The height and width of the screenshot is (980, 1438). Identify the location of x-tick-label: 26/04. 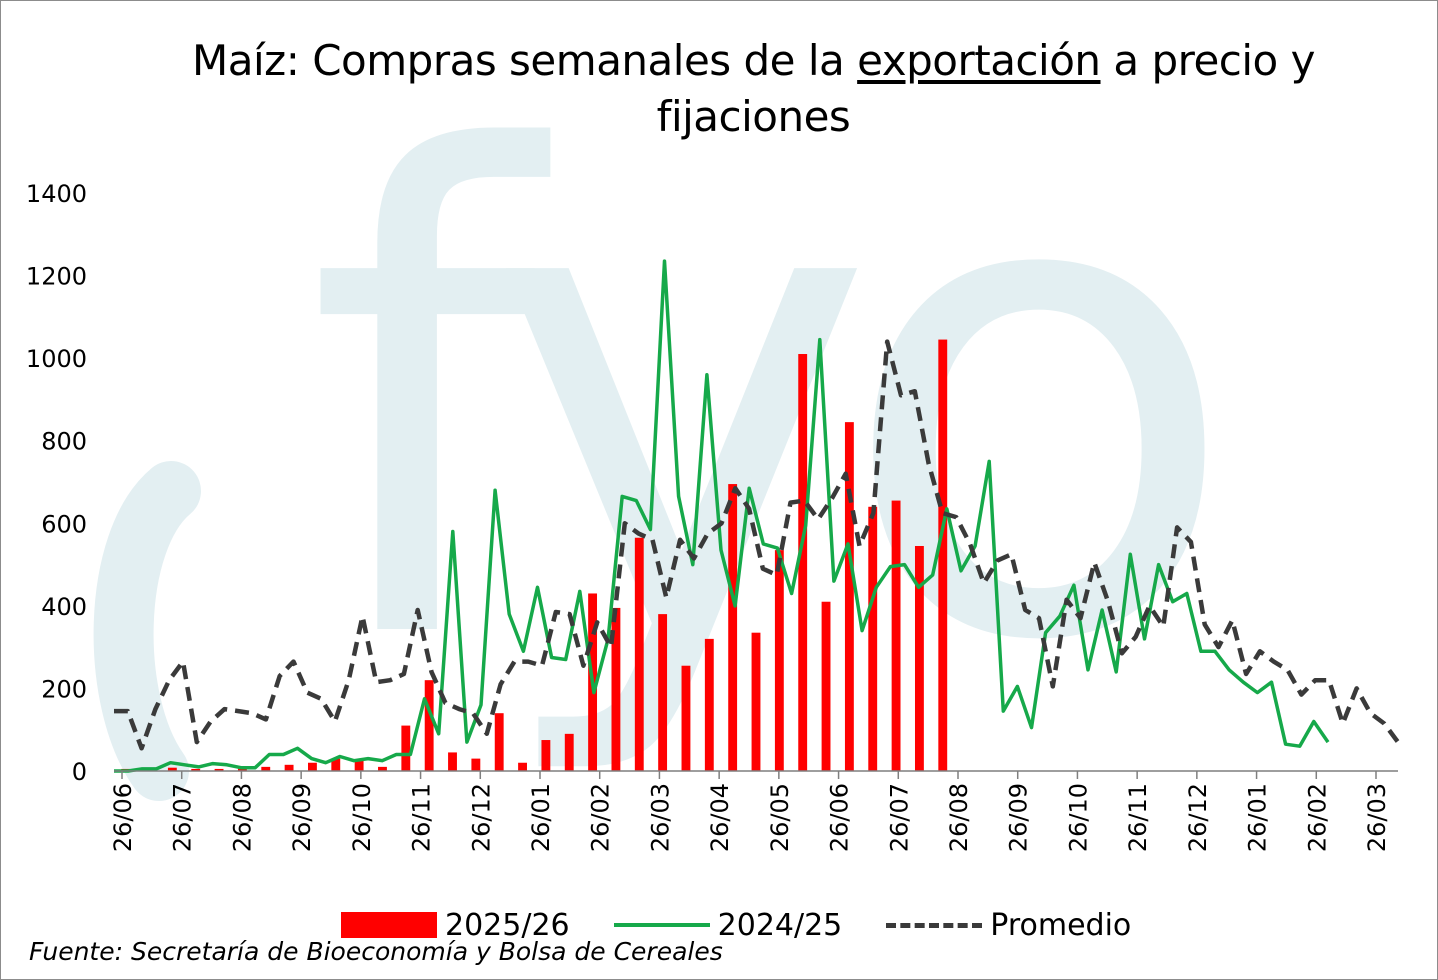
(720, 817).